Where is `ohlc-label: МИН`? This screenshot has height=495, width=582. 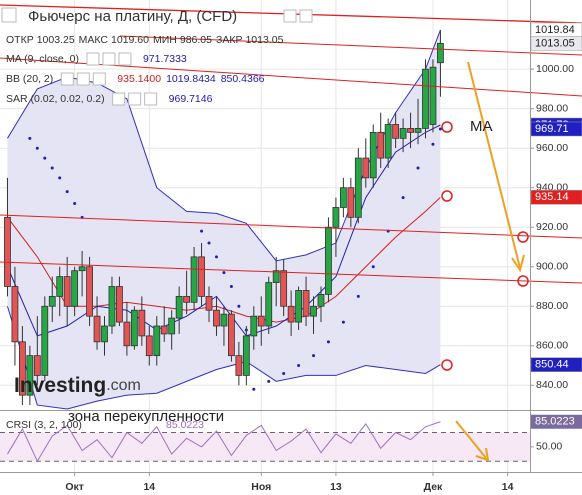 ohlc-label: МИН is located at coordinates (165, 40).